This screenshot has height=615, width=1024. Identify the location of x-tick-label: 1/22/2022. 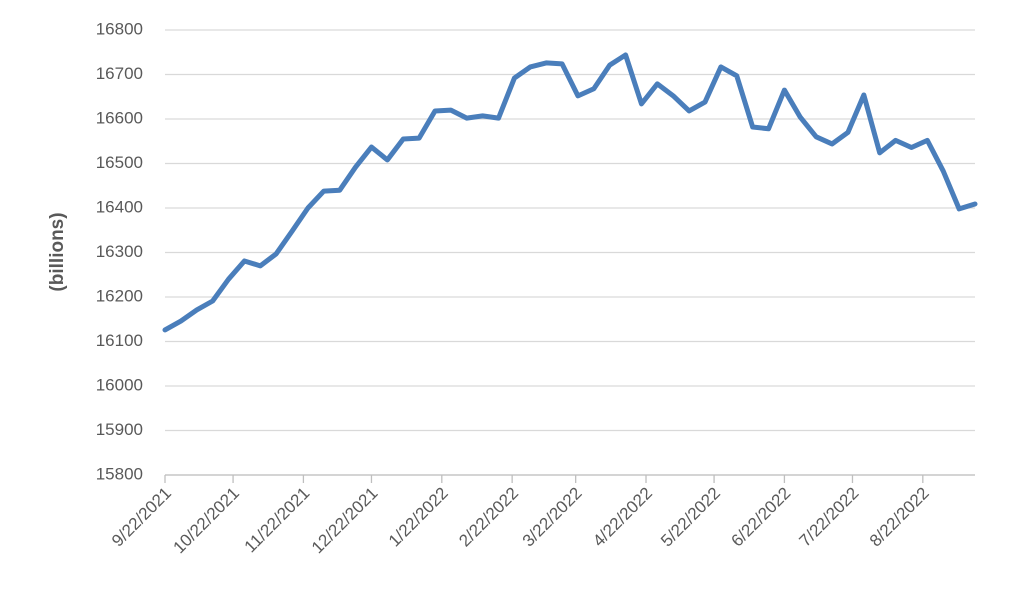
(418, 517).